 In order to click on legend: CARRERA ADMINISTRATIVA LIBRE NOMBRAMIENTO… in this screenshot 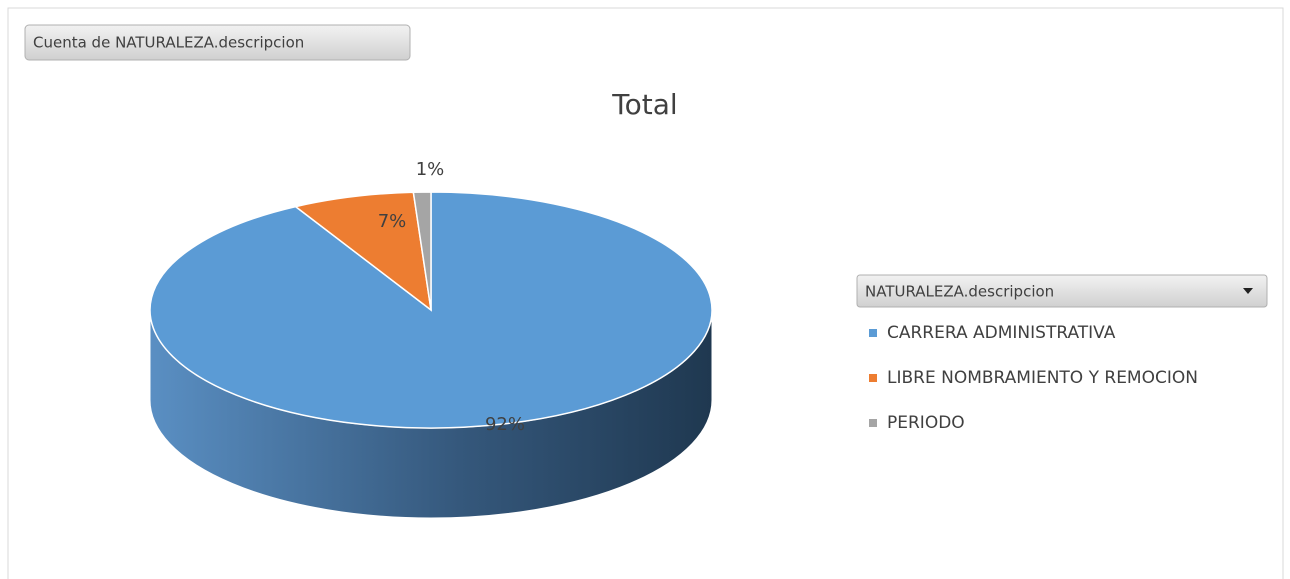, I will do `click(1033, 378)`.